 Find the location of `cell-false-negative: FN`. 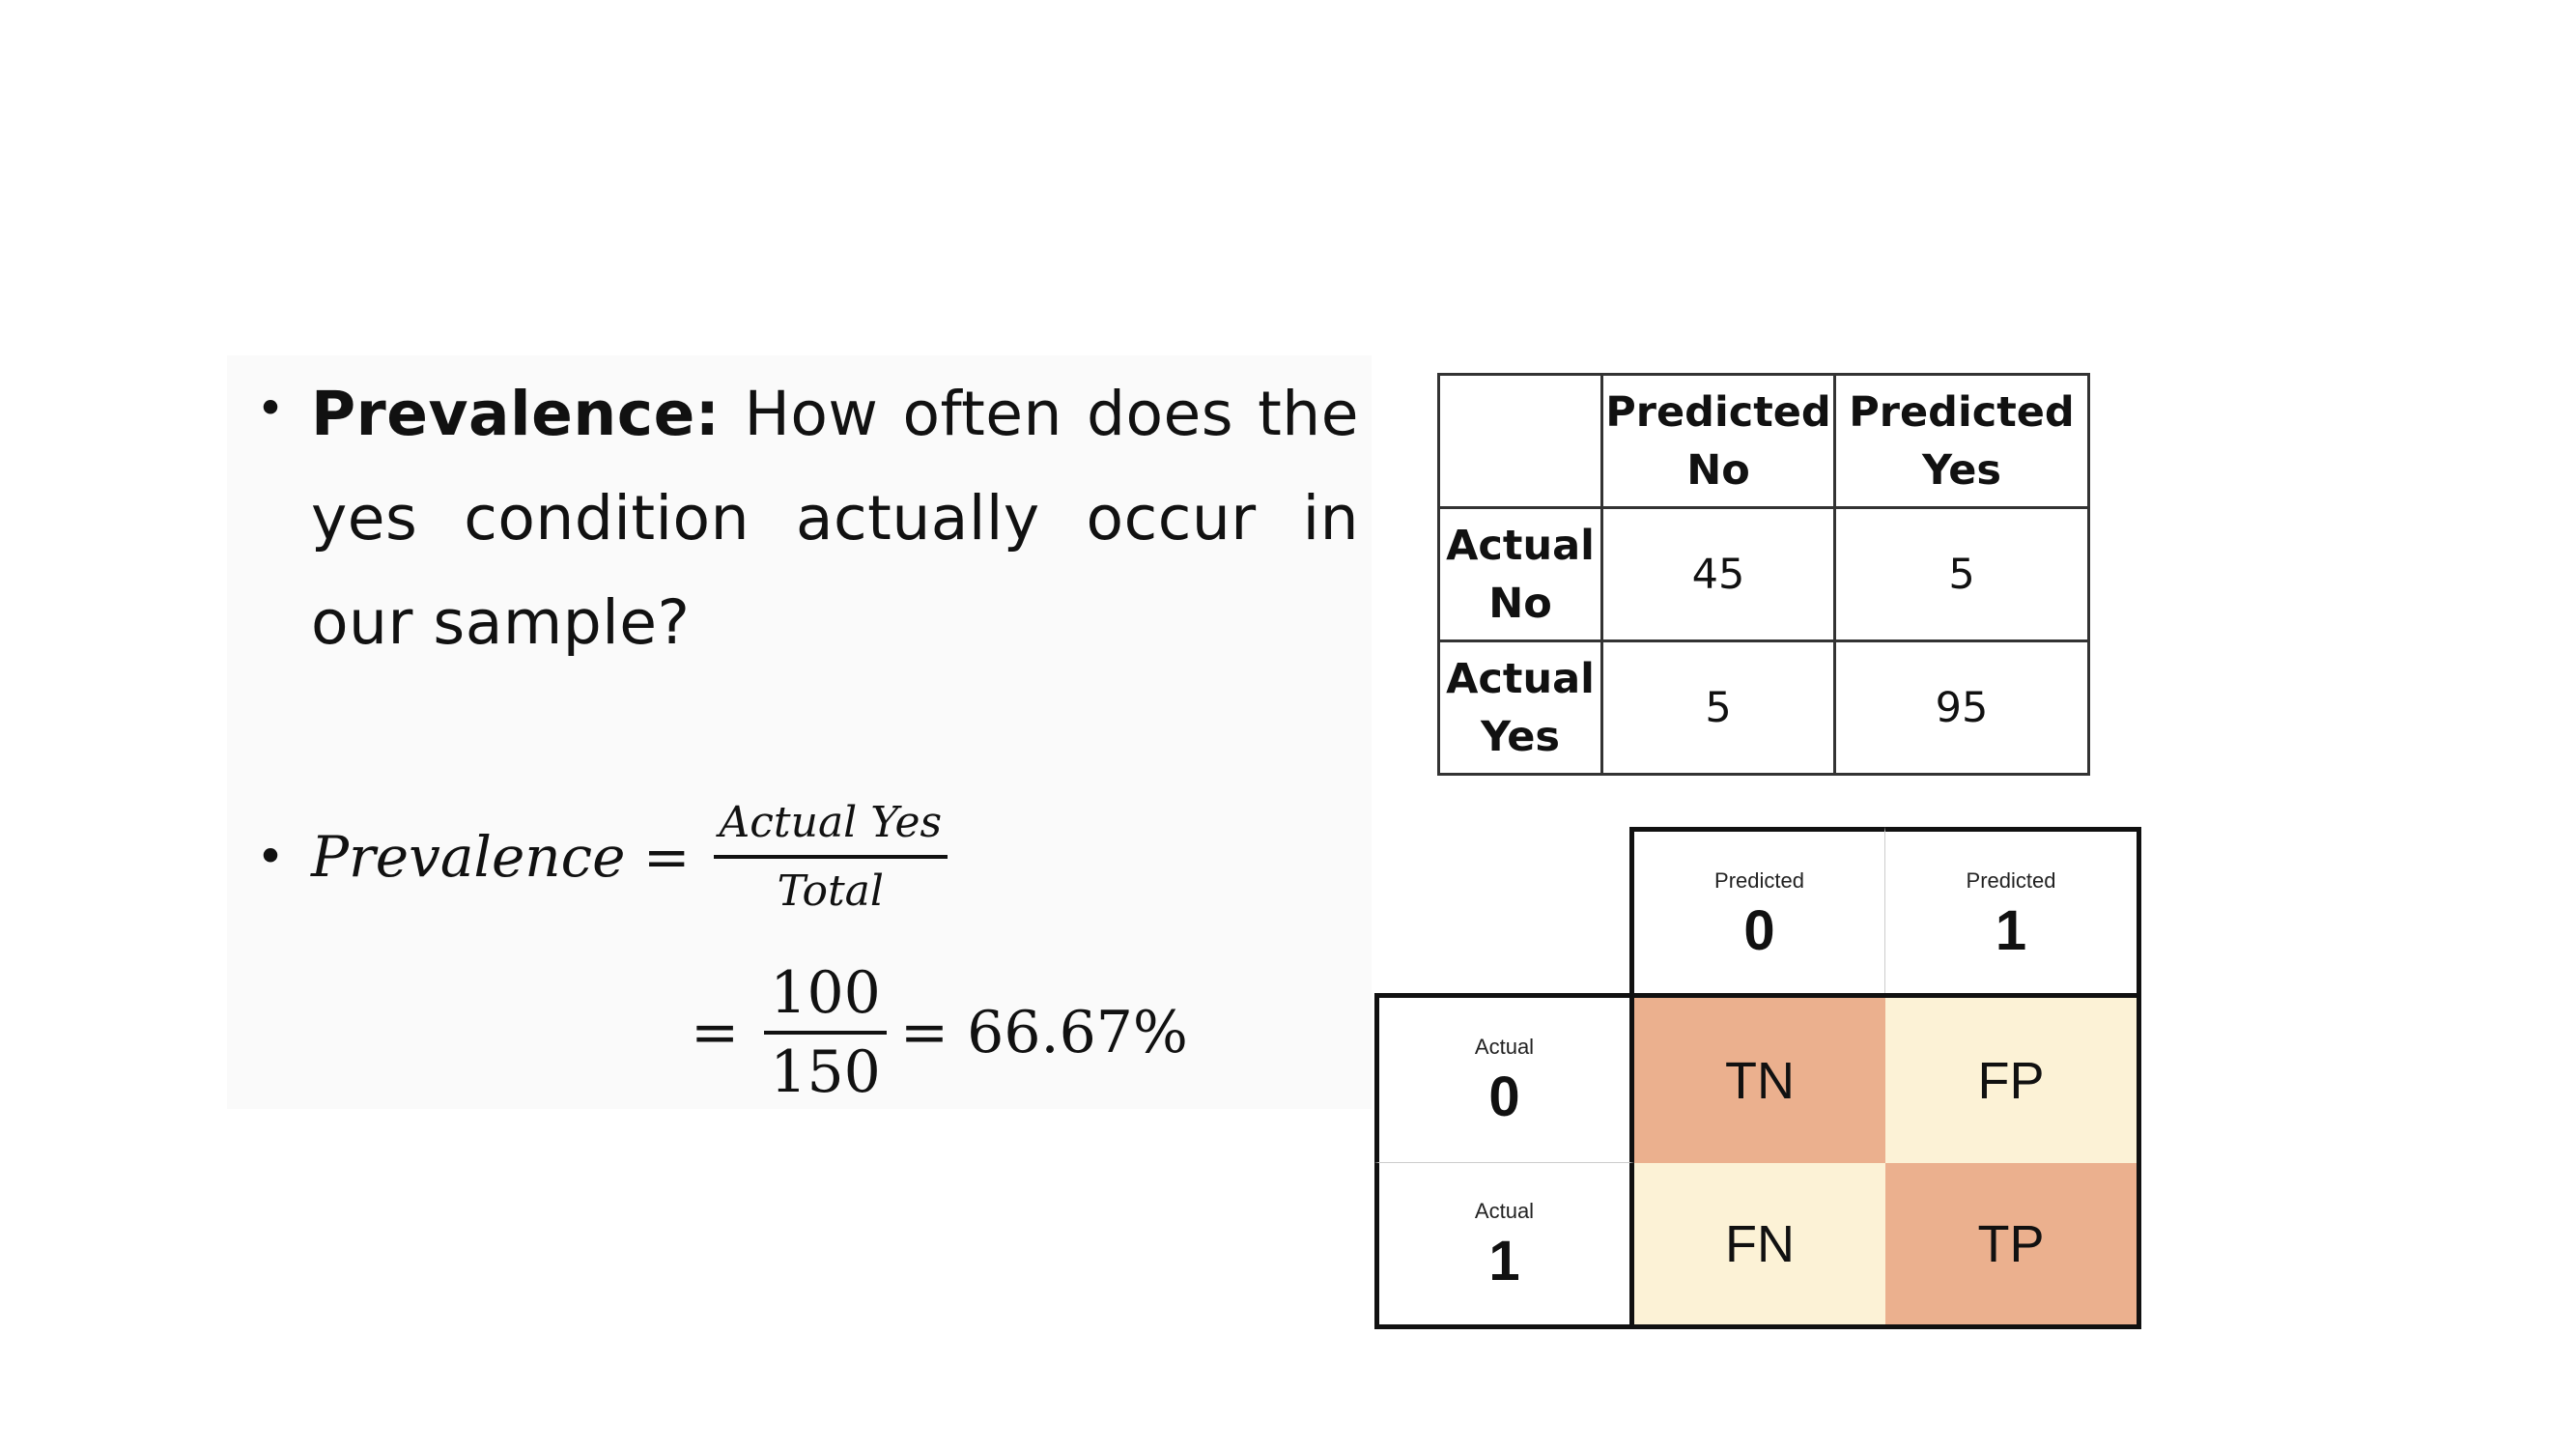

cell-false-negative: FN is located at coordinates (1759, 1246).